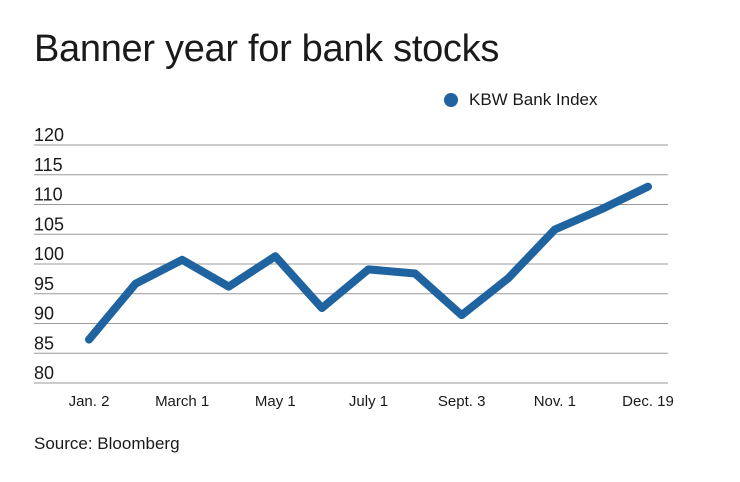 This screenshot has width=740, height=482. What do you see at coordinates (44, 373) in the screenshot?
I see `y-tick-label: 80` at bounding box center [44, 373].